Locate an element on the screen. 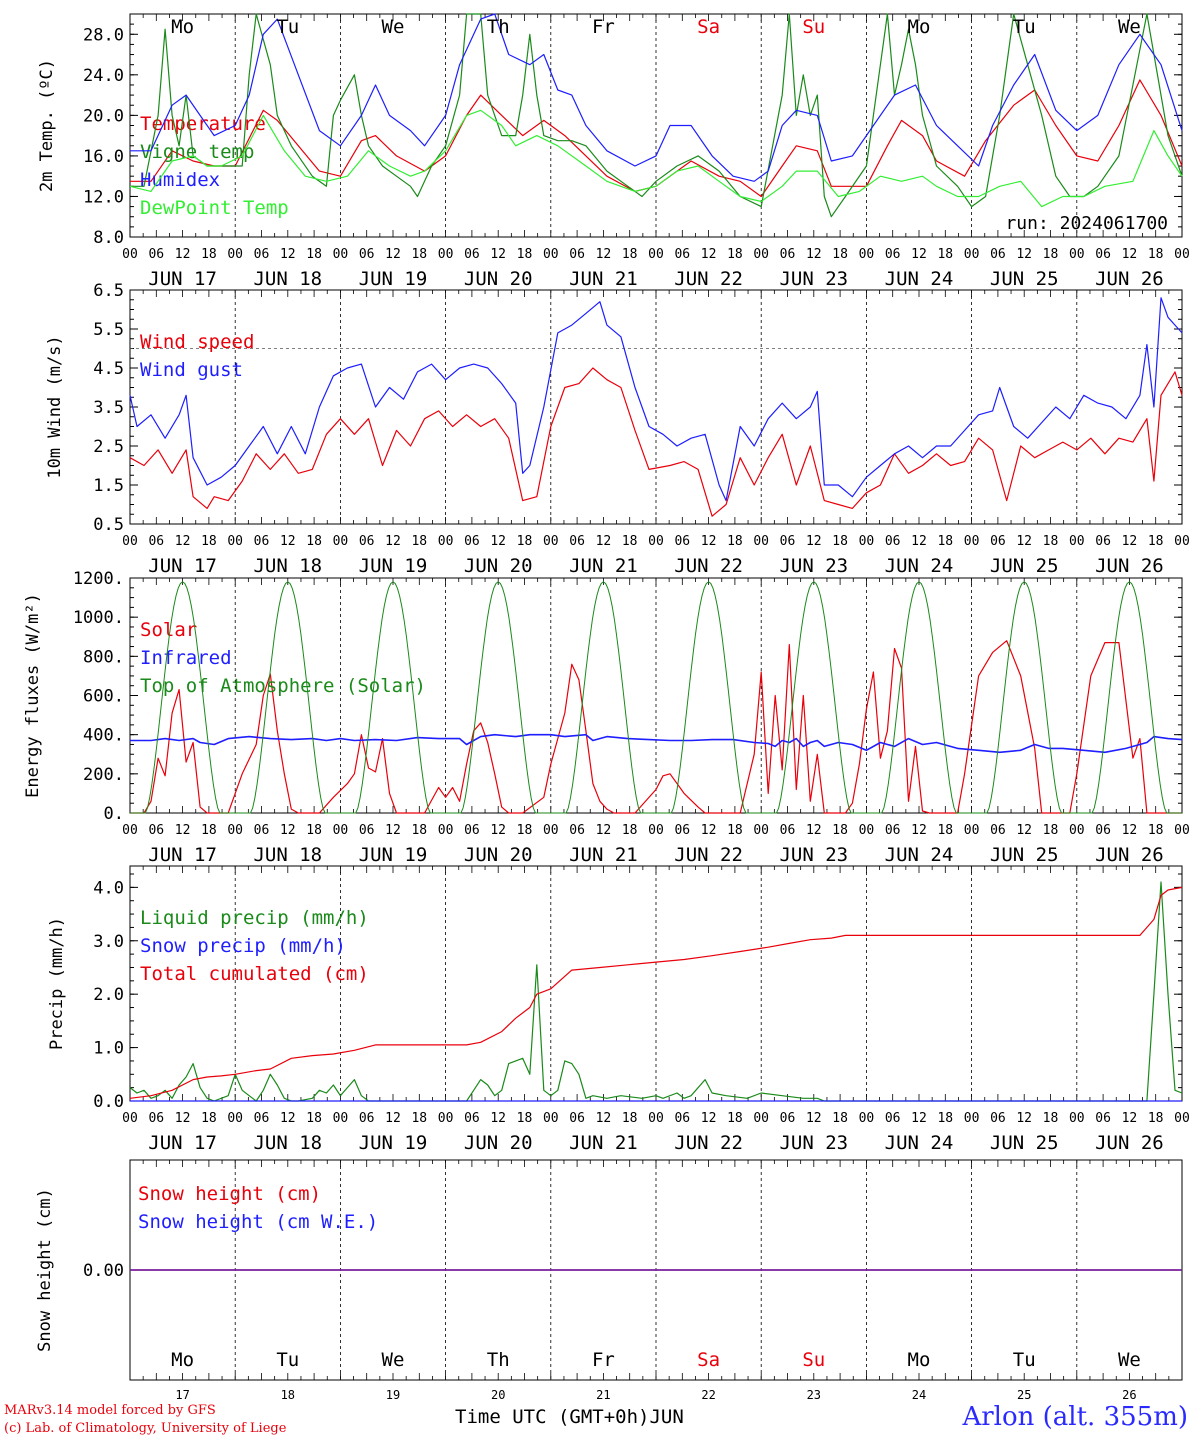 Image resolution: width=1194 pixels, height=1440 pixels. legend-entry: Wind gust is located at coordinates (191, 370).